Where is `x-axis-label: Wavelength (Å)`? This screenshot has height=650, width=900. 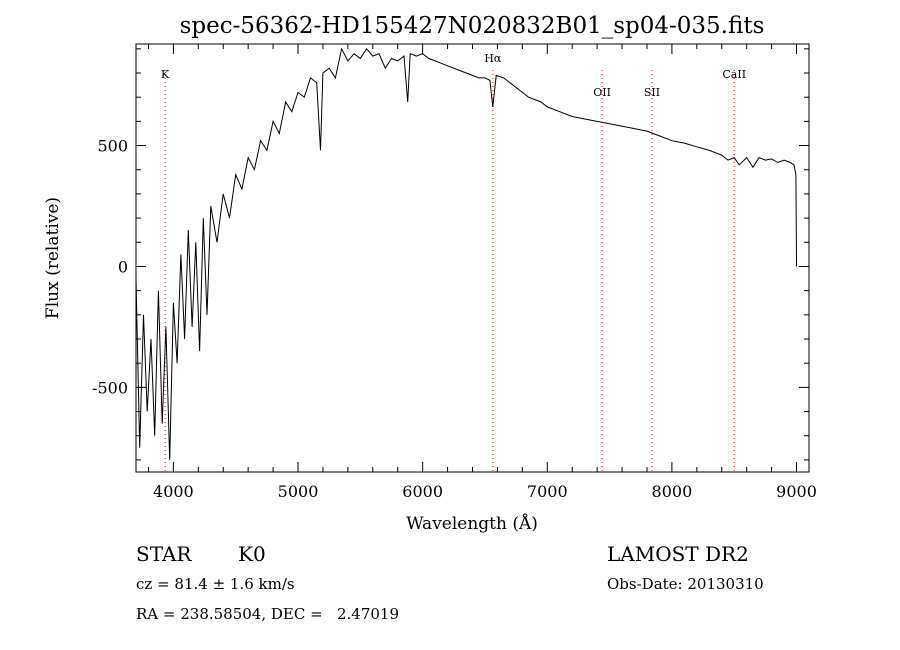
x-axis-label: Wavelength (Å) is located at coordinates (472, 523).